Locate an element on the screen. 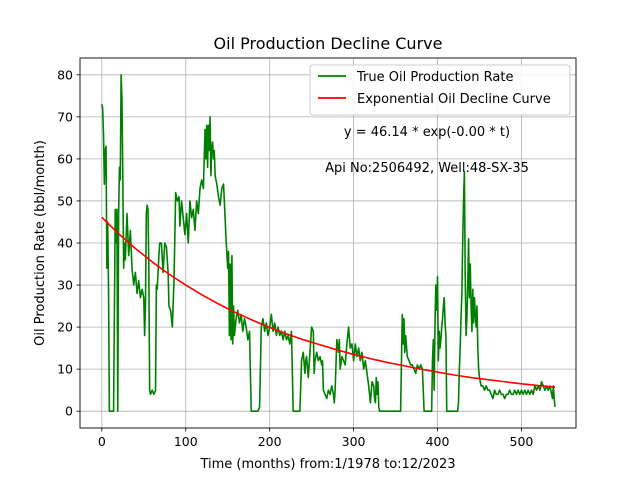  chart-title: Oil Production Decline Curve is located at coordinates (328, 43).